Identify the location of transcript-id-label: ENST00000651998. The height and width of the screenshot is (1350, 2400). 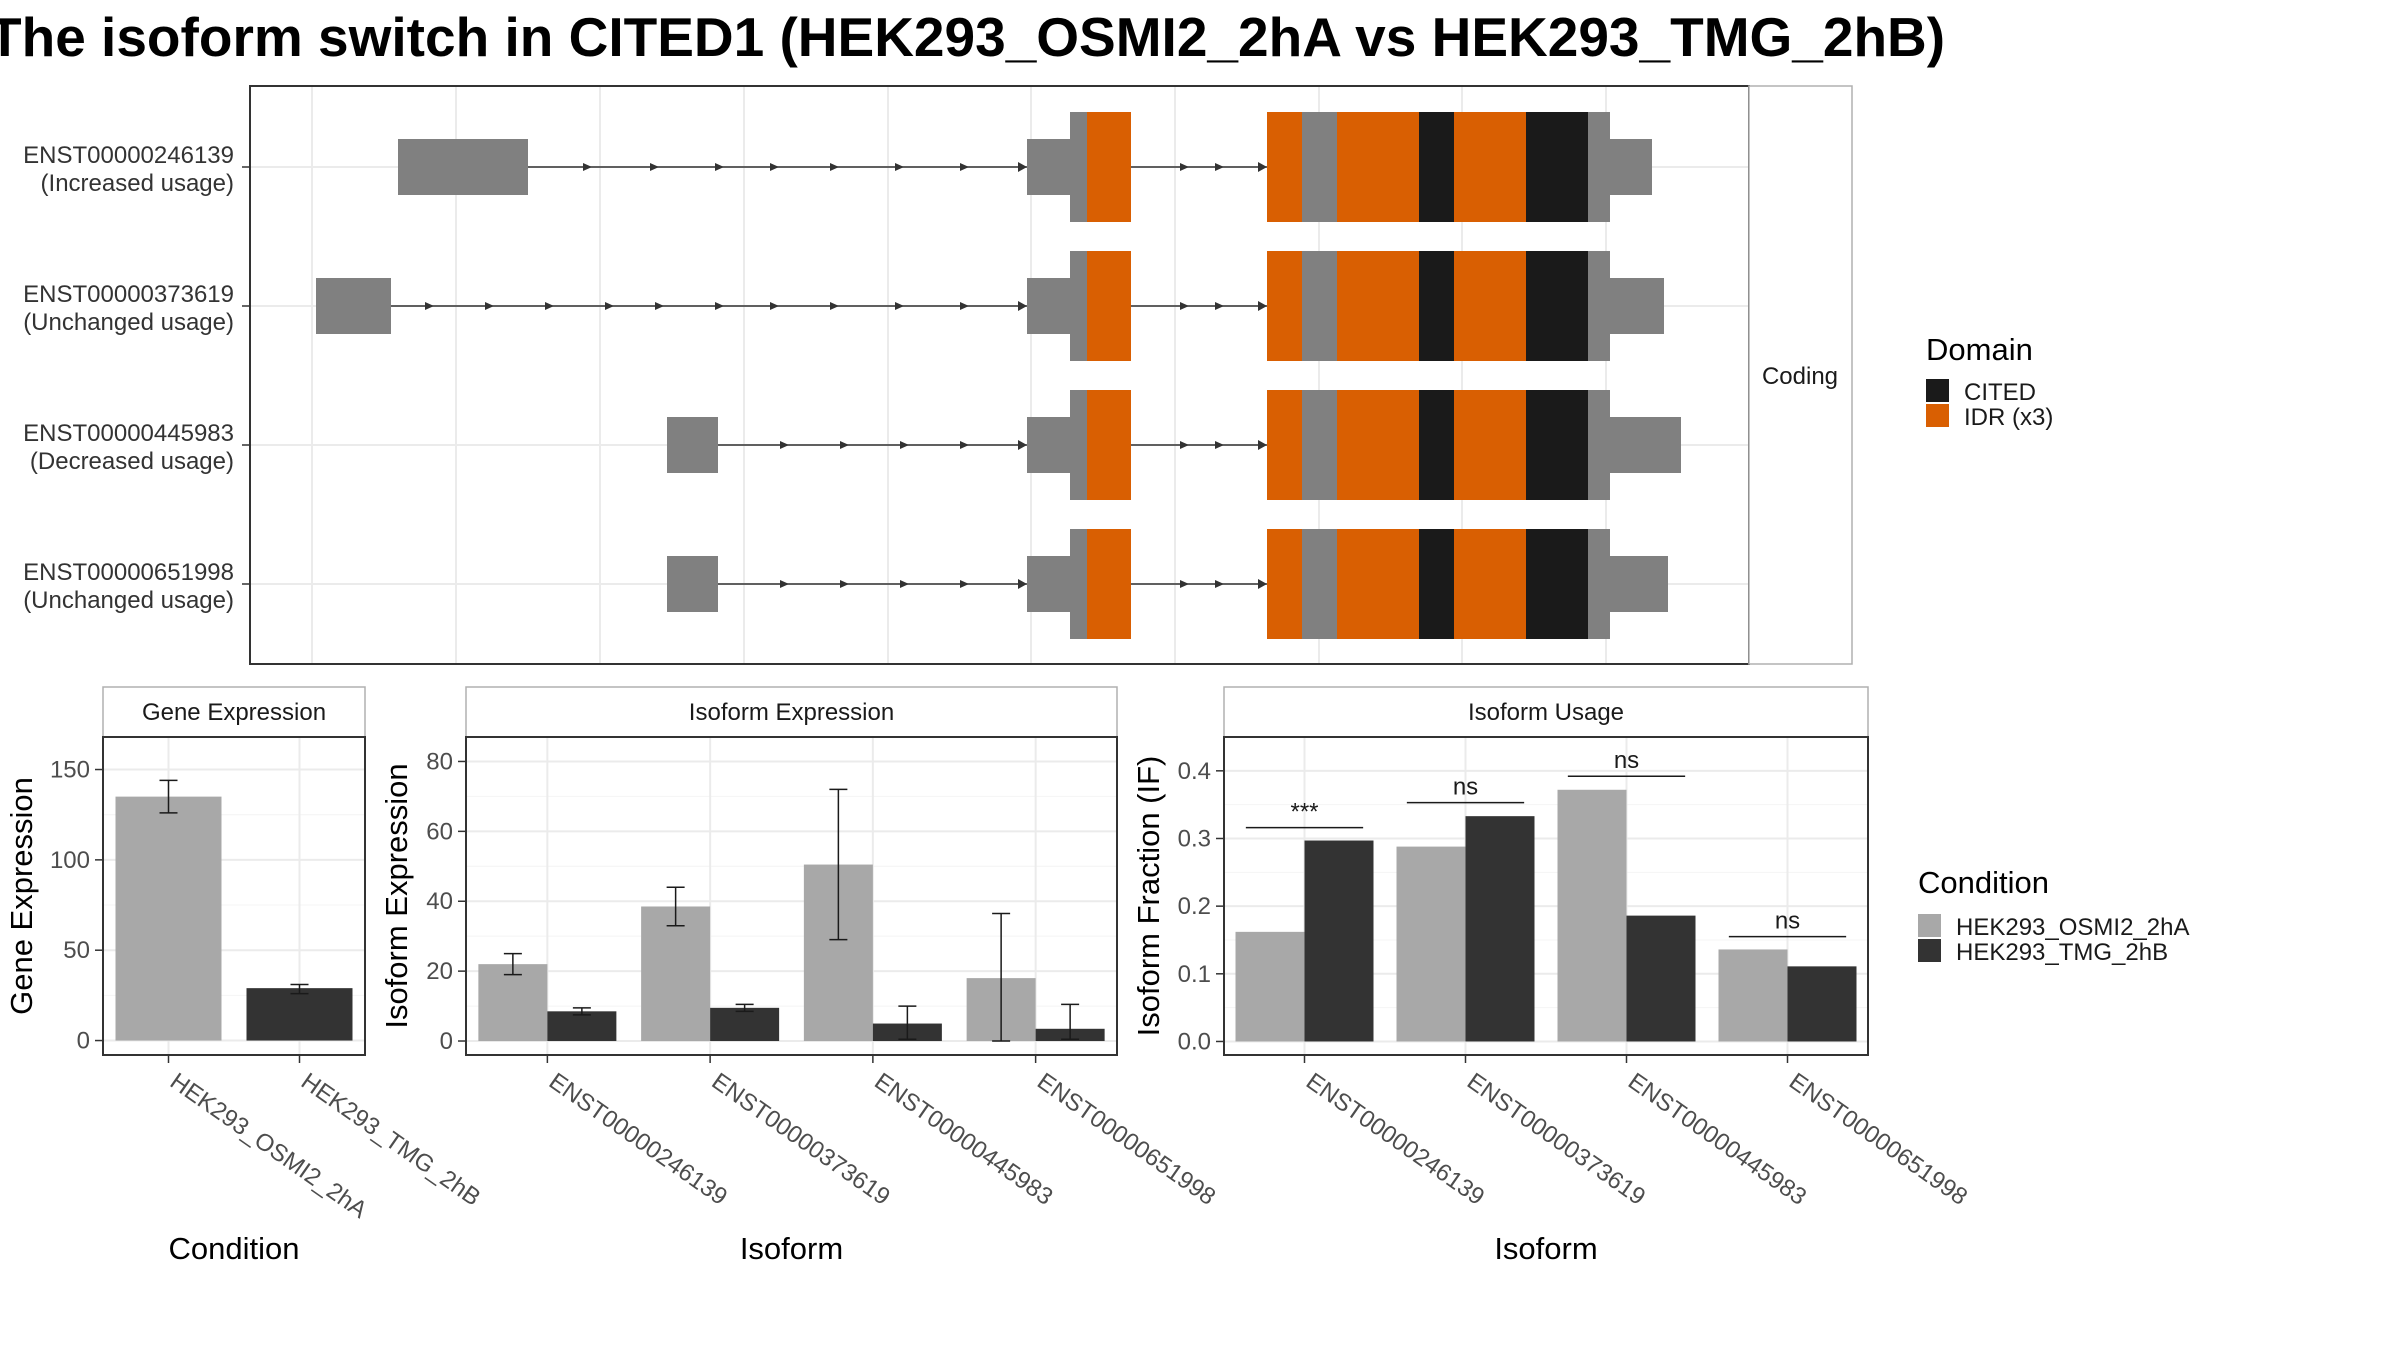
(128, 572).